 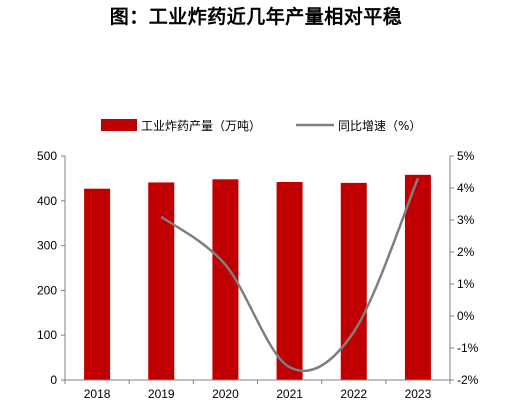 What do you see at coordinates (466, 156) in the screenshot?
I see `right-tick-label: 5%` at bounding box center [466, 156].